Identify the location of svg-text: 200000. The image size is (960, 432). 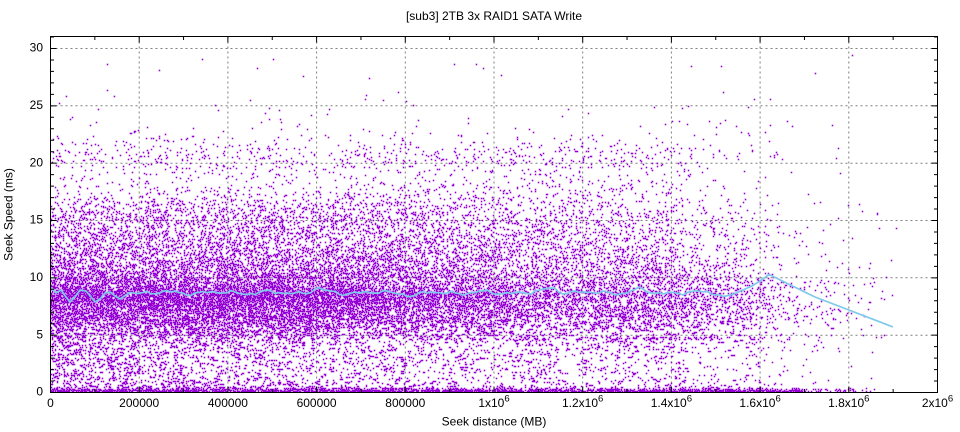
(139, 403).